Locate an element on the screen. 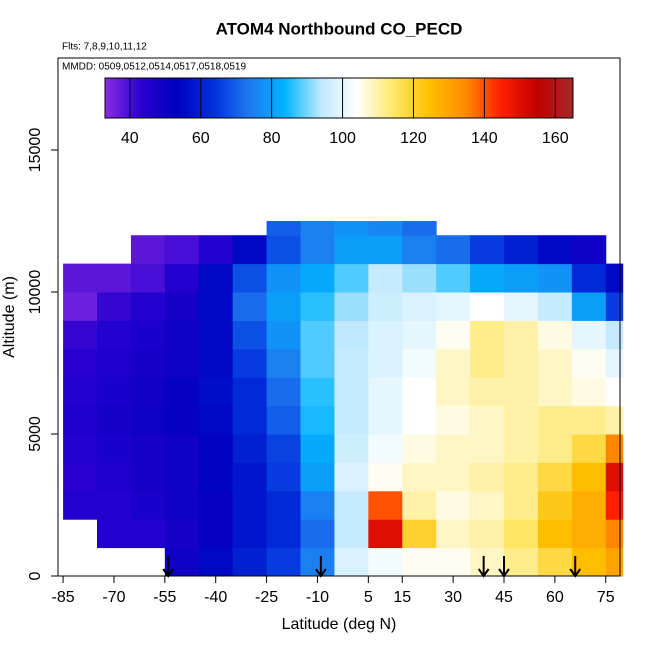 Image resolution: width=650 pixels, height=650 pixels. colorbar-tick-label: 40 is located at coordinates (130, 138).